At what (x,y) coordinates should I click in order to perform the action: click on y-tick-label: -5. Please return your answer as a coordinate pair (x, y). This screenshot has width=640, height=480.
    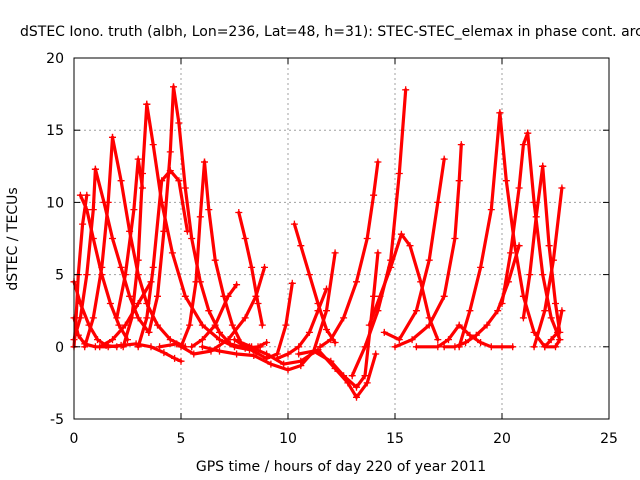
    Looking at the image, I should click on (57, 420).